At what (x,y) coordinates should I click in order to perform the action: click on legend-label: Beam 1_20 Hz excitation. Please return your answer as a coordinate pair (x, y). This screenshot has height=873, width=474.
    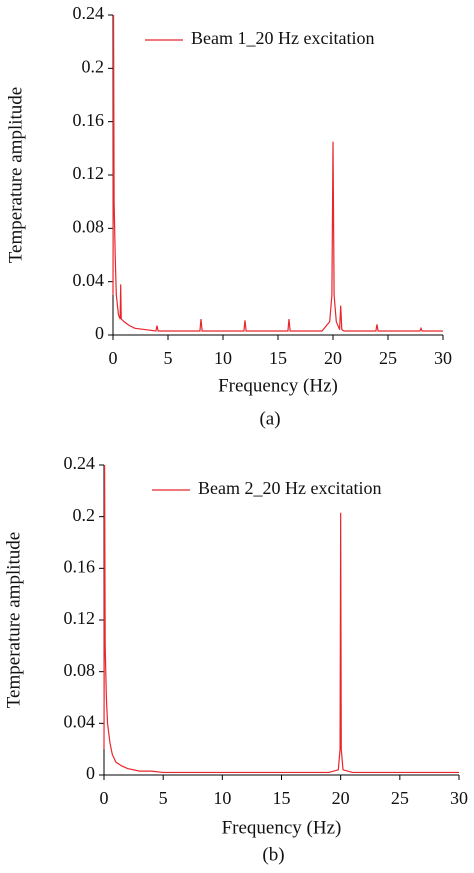
    Looking at the image, I should click on (282, 38).